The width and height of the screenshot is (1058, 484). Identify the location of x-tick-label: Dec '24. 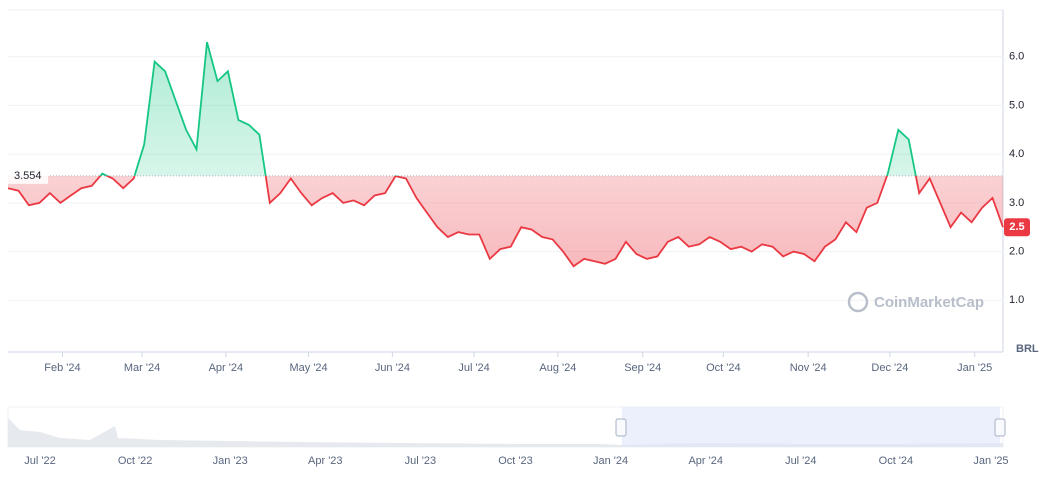
(889, 368).